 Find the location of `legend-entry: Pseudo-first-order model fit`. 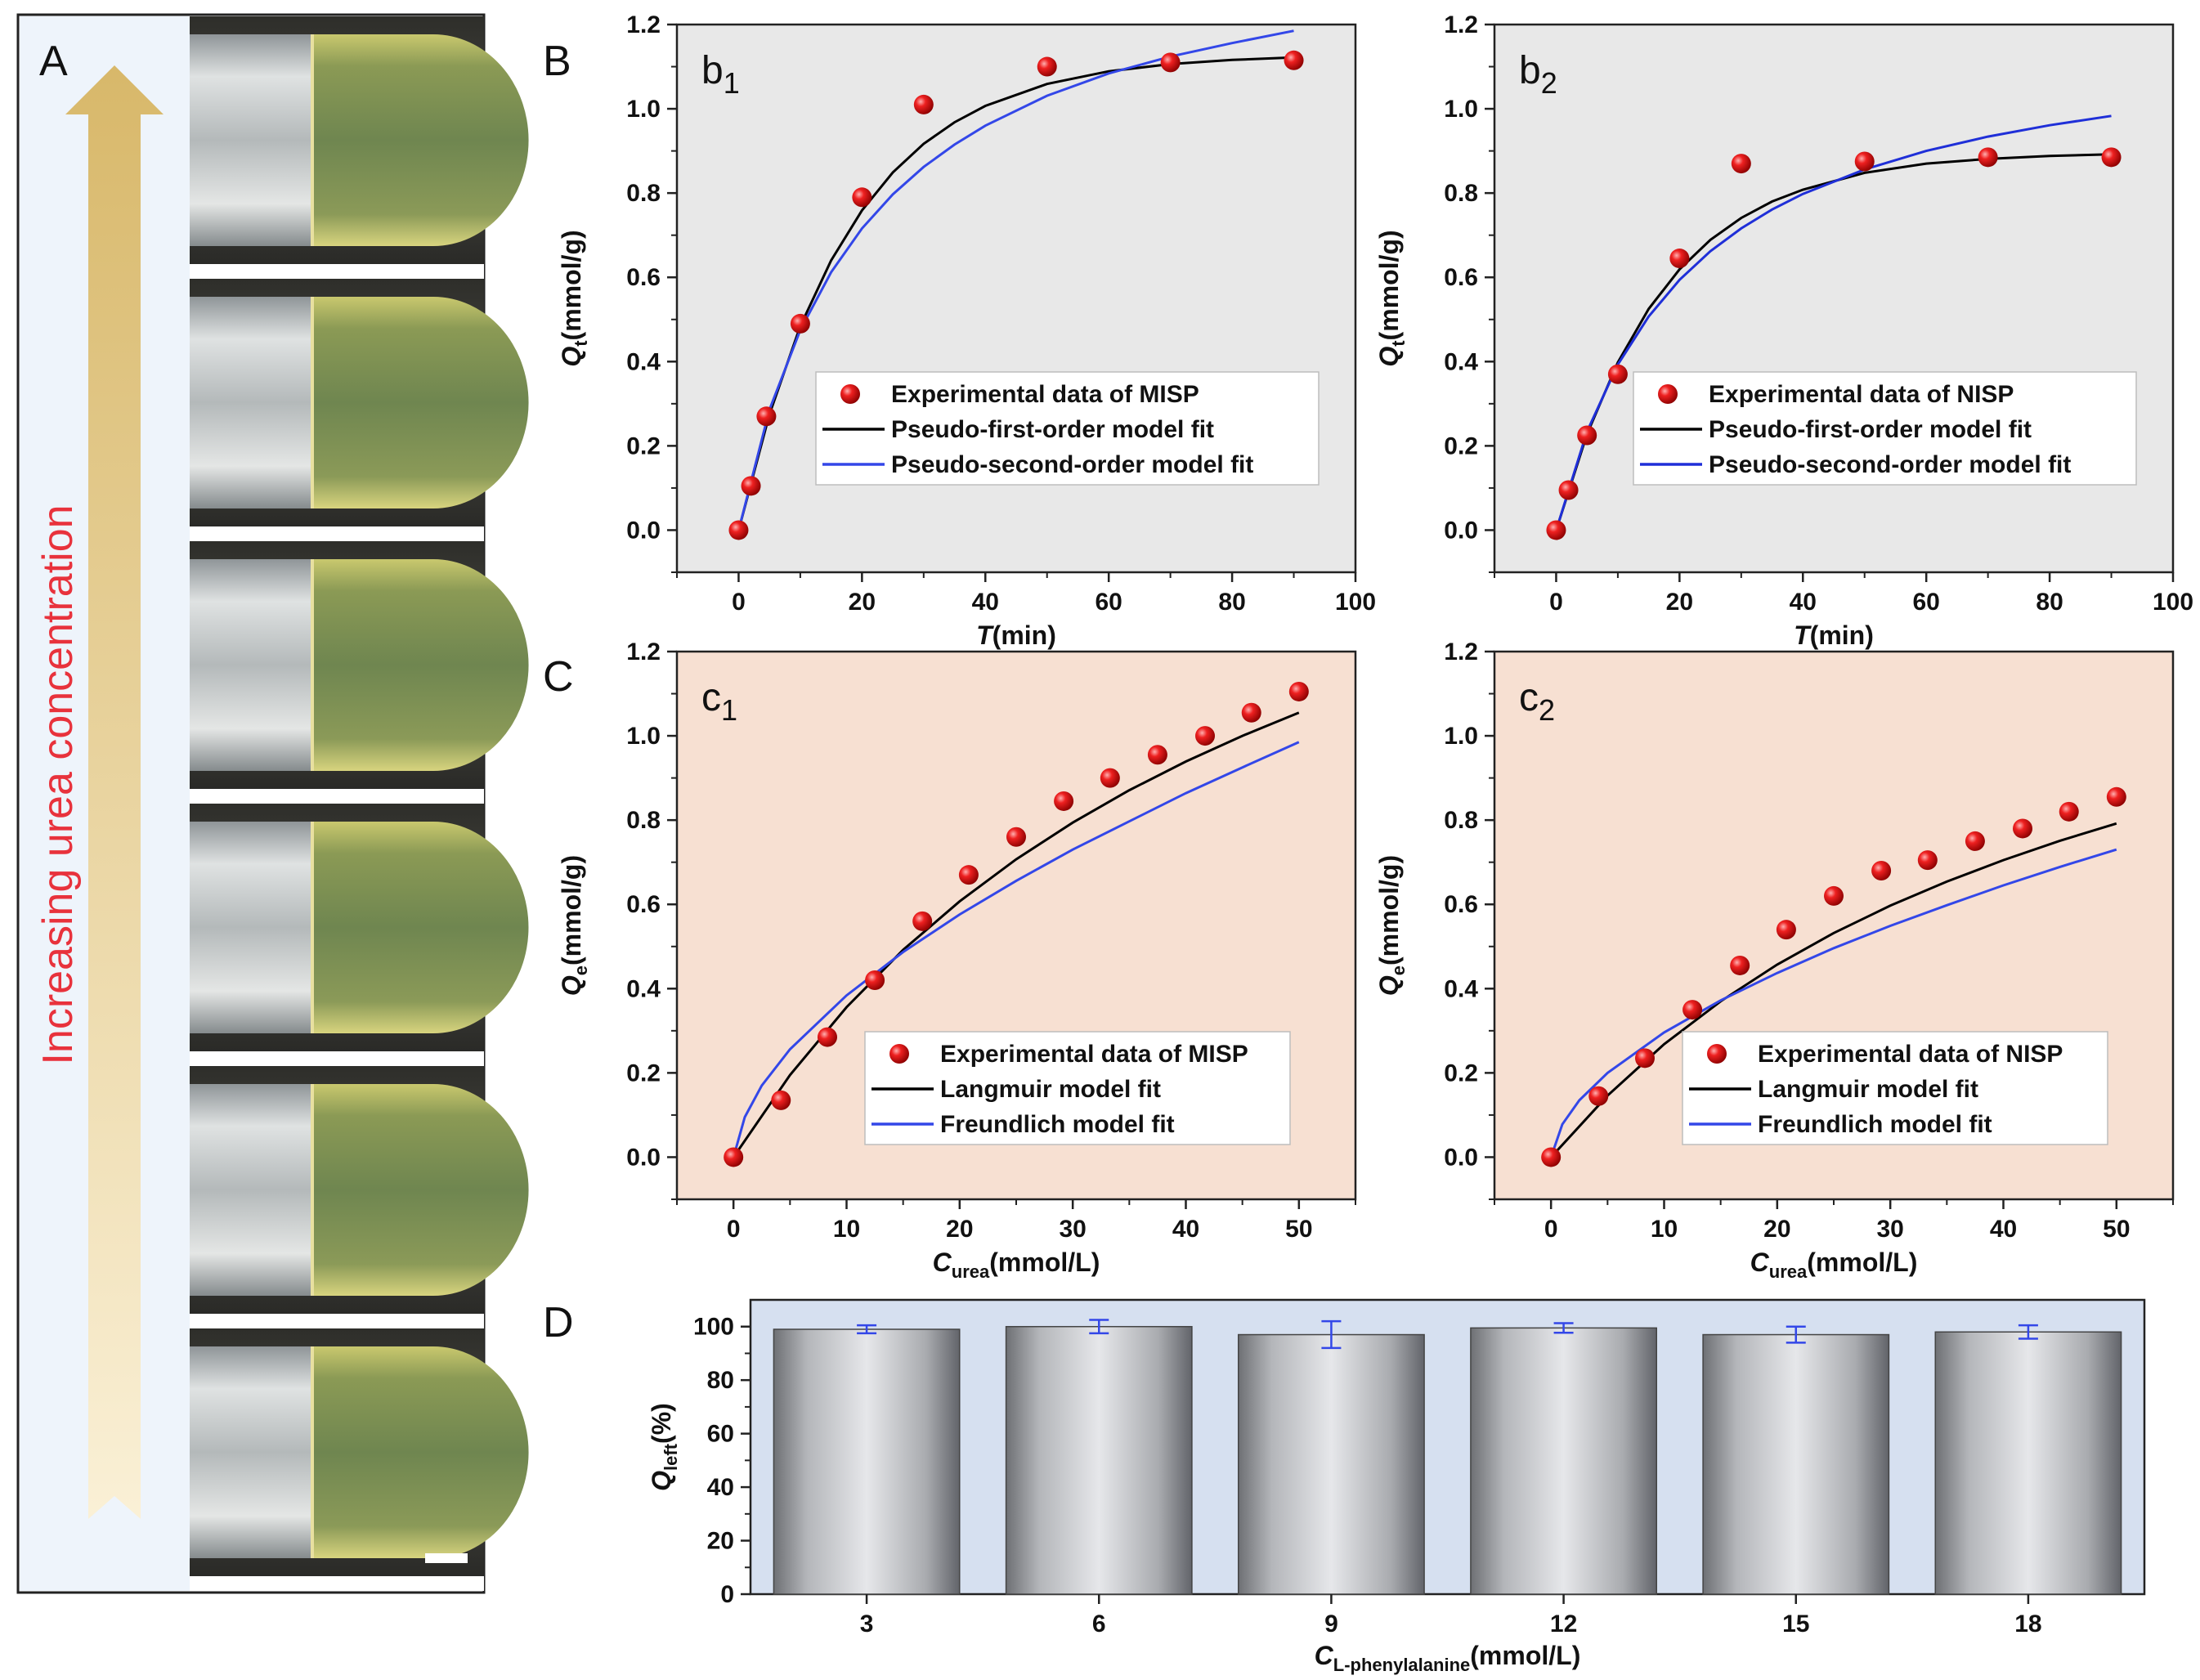

legend-entry: Pseudo-first-order model fit is located at coordinates (1870, 430).